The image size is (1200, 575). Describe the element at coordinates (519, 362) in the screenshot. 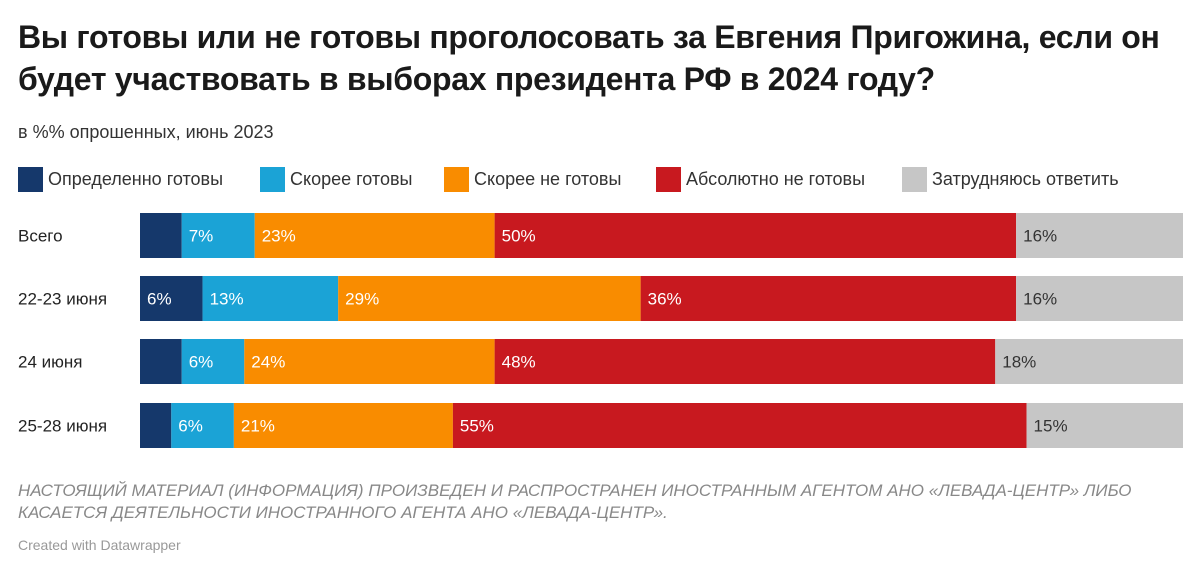

I see `data-label: 48%` at that location.